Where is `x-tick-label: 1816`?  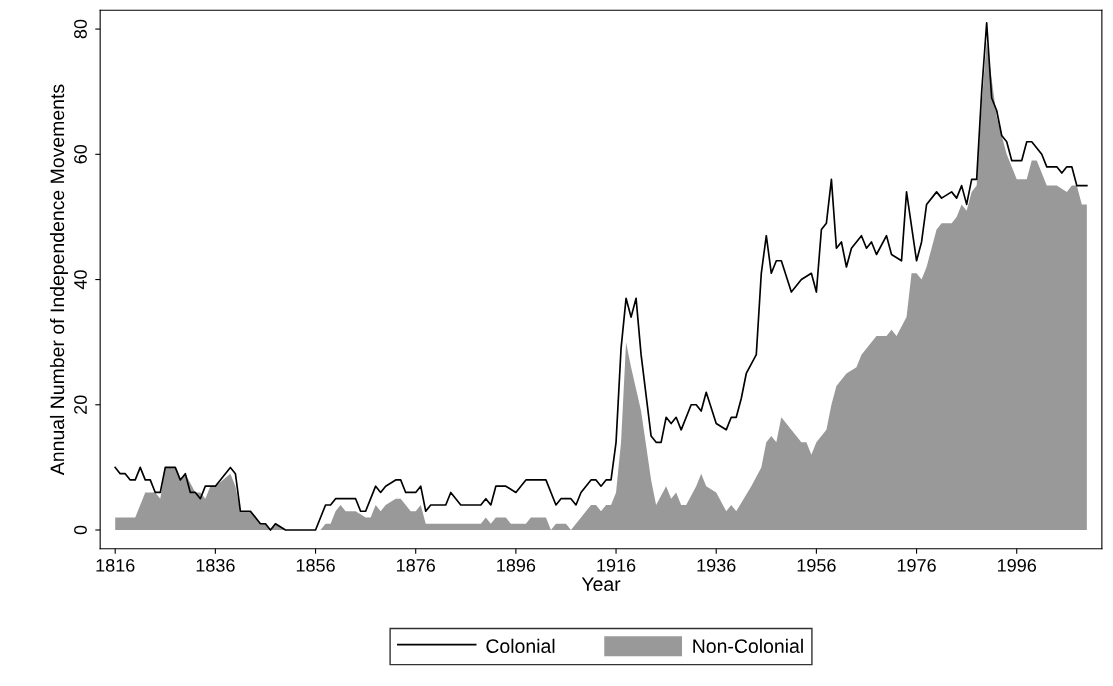
x-tick-label: 1816 is located at coordinates (115, 565).